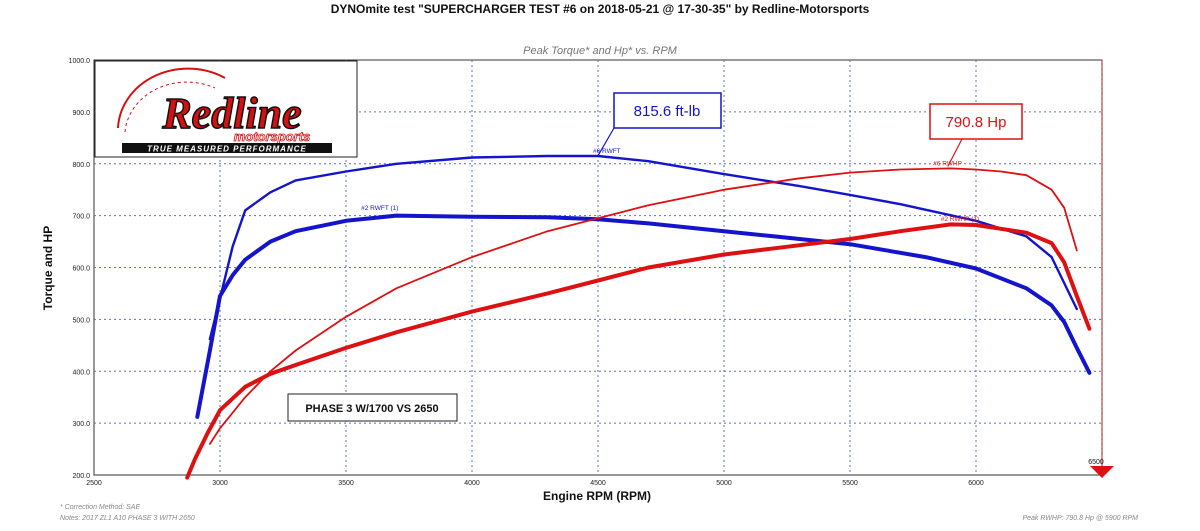  I want to click on logo-brand: Redline, so click(231, 113).